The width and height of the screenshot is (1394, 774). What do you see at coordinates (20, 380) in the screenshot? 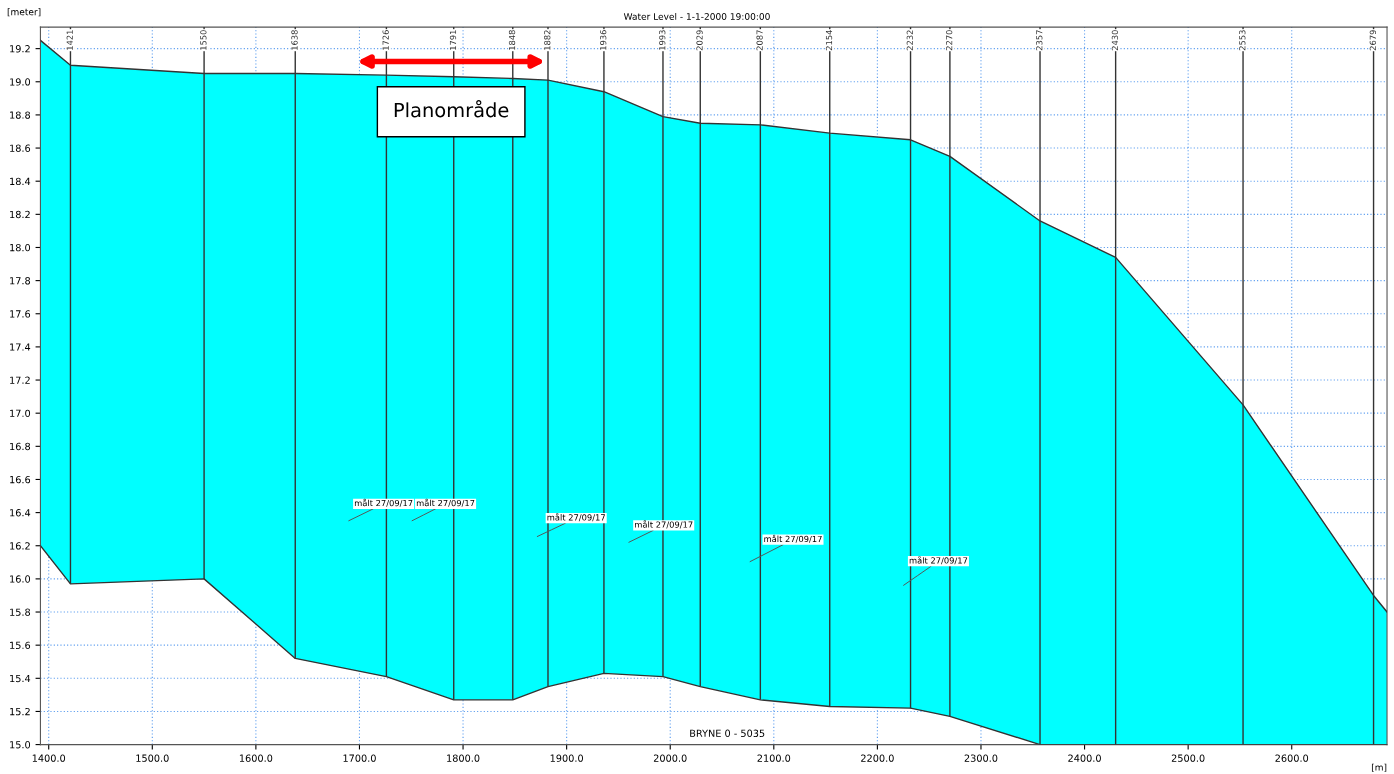
I see `y-tick-label: 17.2` at bounding box center [20, 380].